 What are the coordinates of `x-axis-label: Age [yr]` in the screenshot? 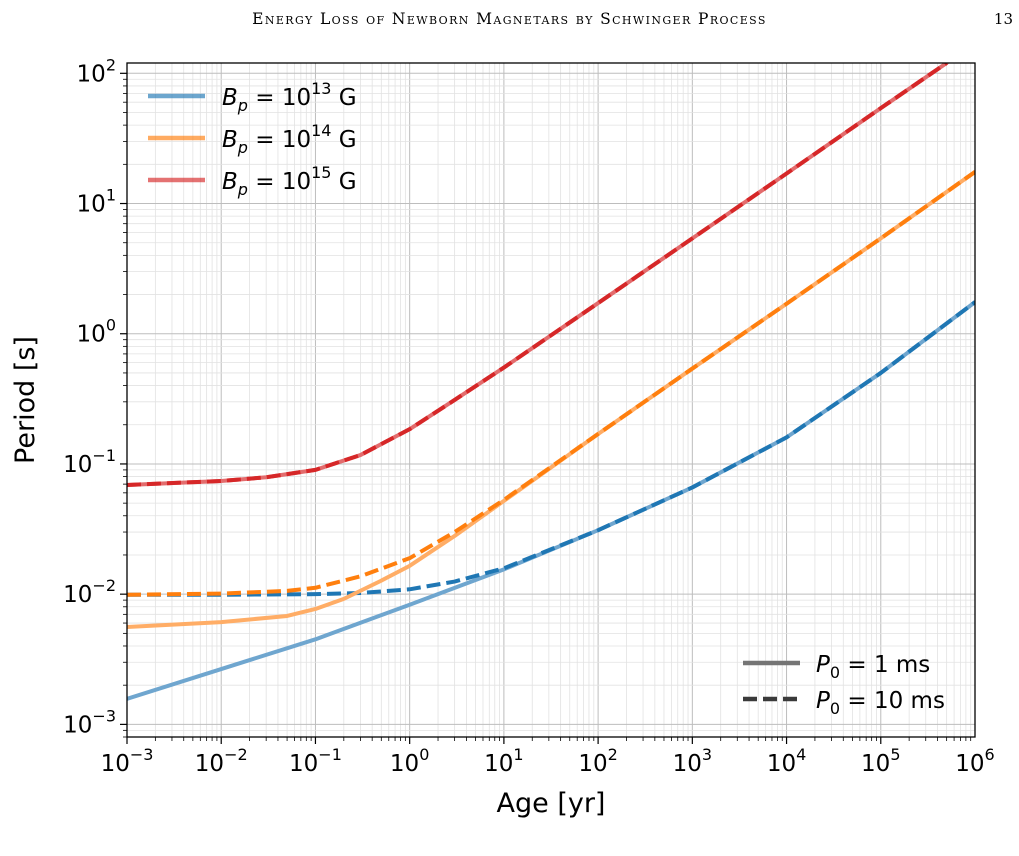 It's located at (551, 803).